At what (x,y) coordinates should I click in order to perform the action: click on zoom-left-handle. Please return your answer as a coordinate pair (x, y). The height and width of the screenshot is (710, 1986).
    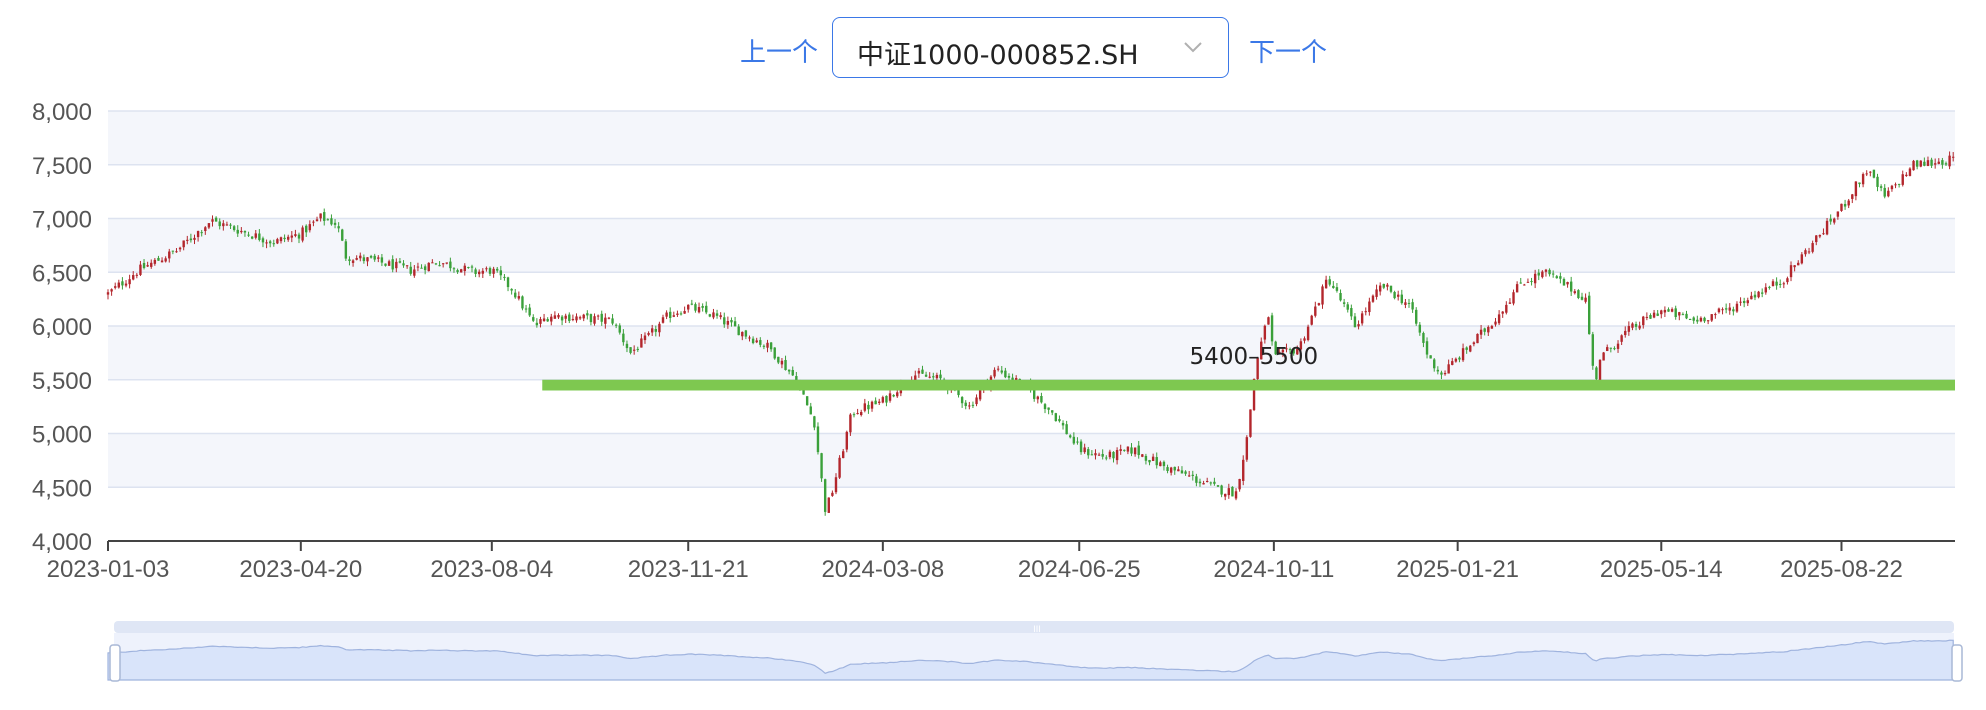
    Looking at the image, I should click on (115, 663).